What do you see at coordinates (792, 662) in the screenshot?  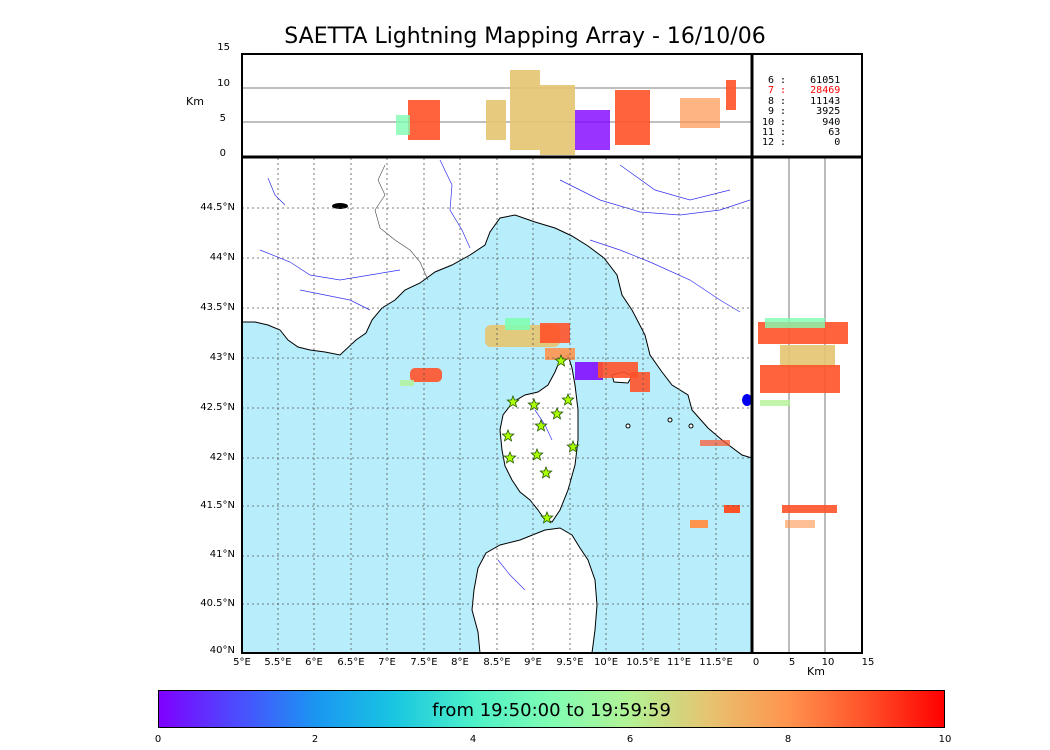 I see `right-xtick: 5` at bounding box center [792, 662].